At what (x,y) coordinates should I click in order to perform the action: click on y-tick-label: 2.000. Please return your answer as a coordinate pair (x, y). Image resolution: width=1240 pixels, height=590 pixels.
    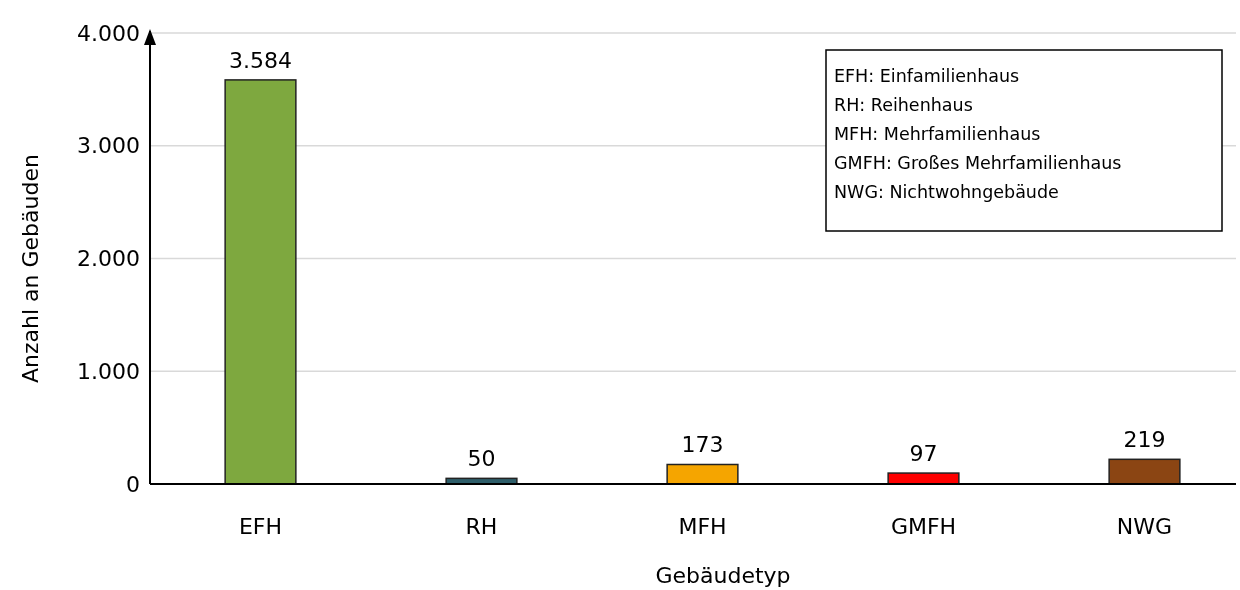
    Looking at the image, I should click on (108, 259).